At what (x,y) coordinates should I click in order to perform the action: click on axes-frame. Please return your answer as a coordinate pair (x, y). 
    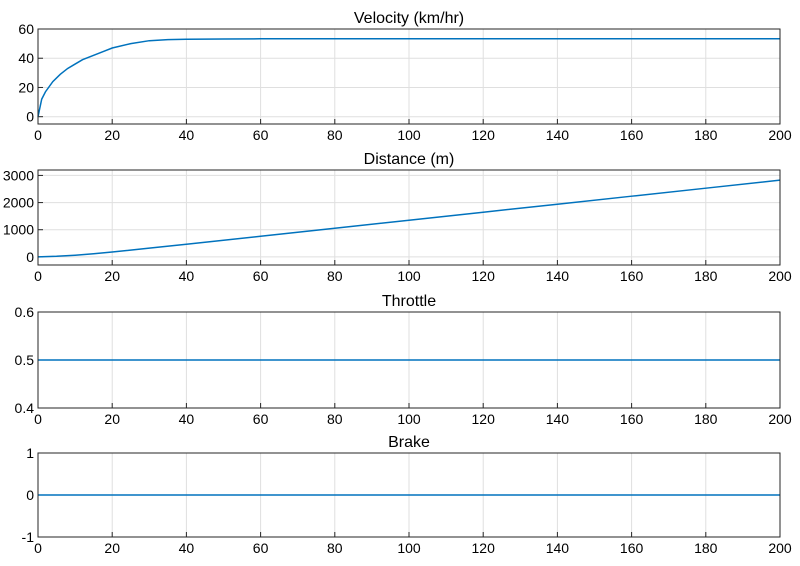
    Looking at the image, I should click on (409, 495).